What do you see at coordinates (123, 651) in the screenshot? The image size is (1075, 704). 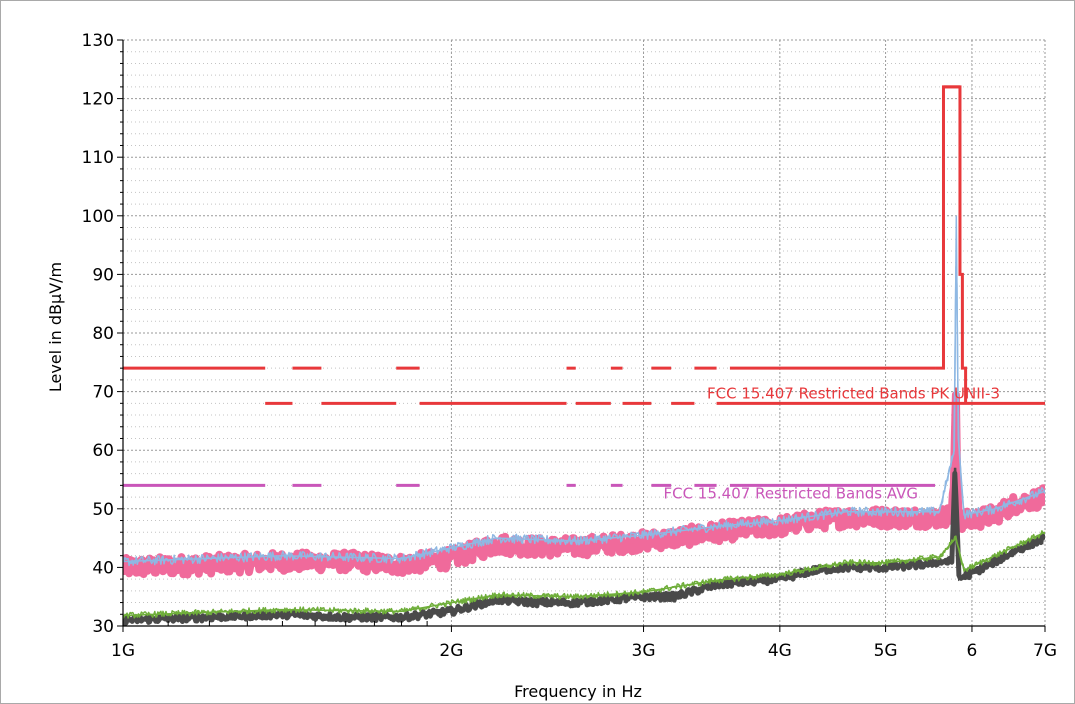 I see `x-tick-label: 1G` at bounding box center [123, 651].